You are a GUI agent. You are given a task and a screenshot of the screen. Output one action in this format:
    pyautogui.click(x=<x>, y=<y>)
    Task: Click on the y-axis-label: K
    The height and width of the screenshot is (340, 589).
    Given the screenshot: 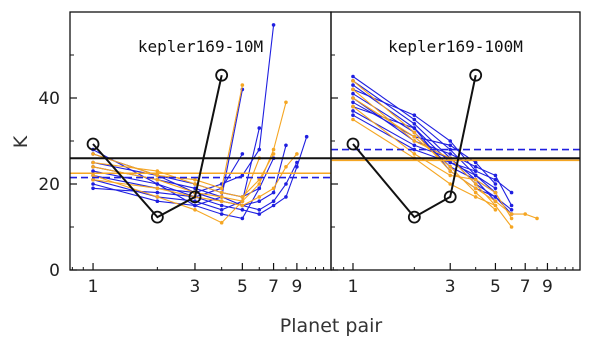 What is the action you would take?
    pyautogui.click(x=21, y=141)
    